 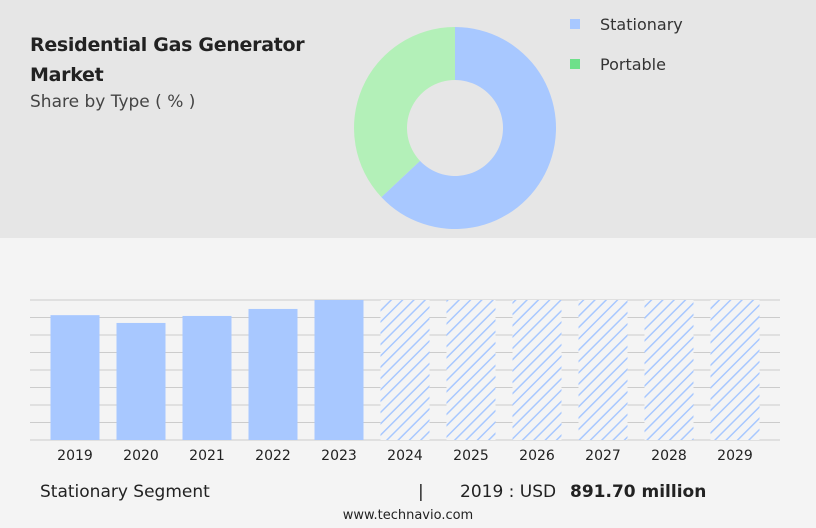 I want to click on footer-year: 2019 : USD, so click(x=508, y=492).